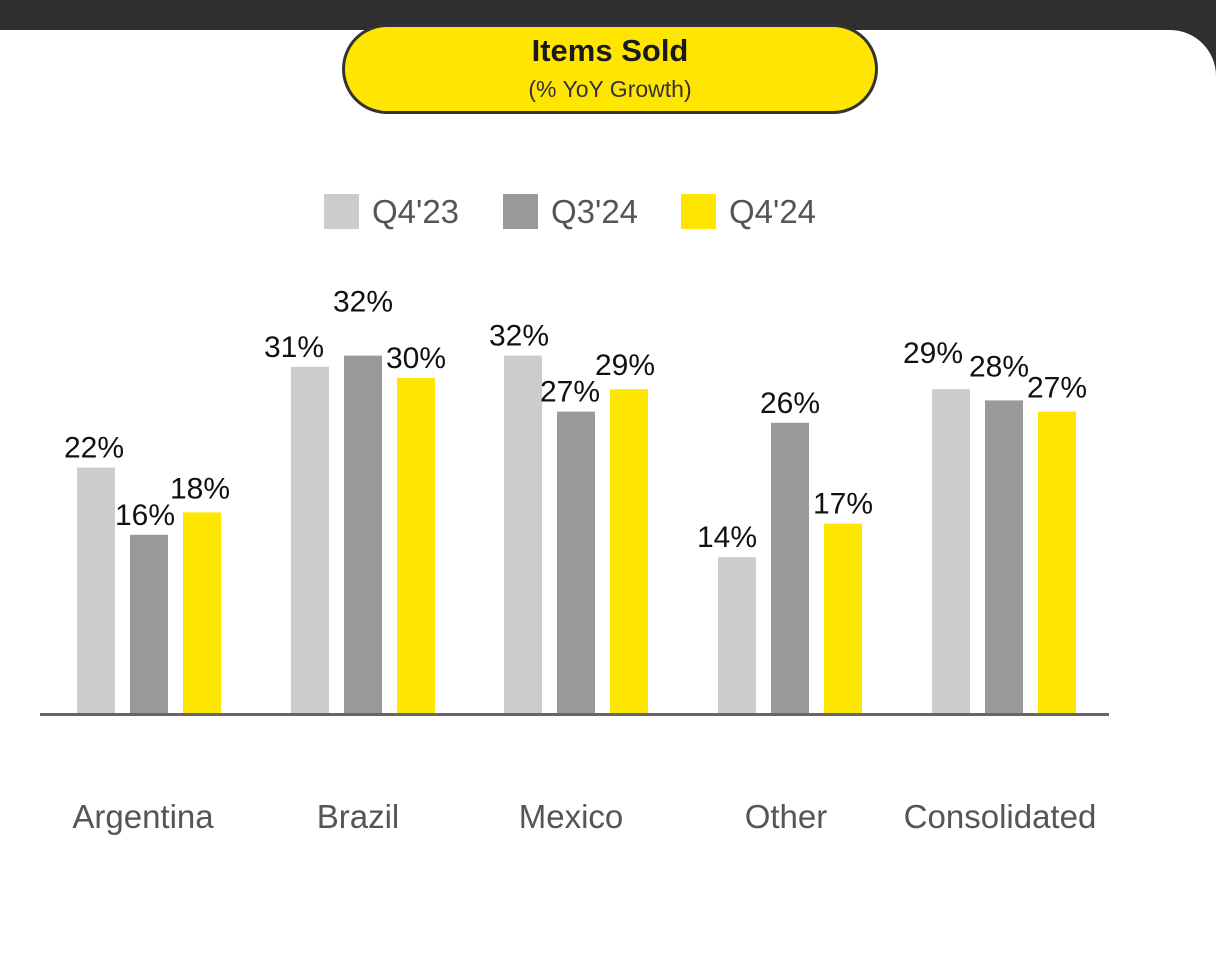 The image size is (1216, 954). I want to click on value-label-mexico-1: 27%, so click(570, 392).